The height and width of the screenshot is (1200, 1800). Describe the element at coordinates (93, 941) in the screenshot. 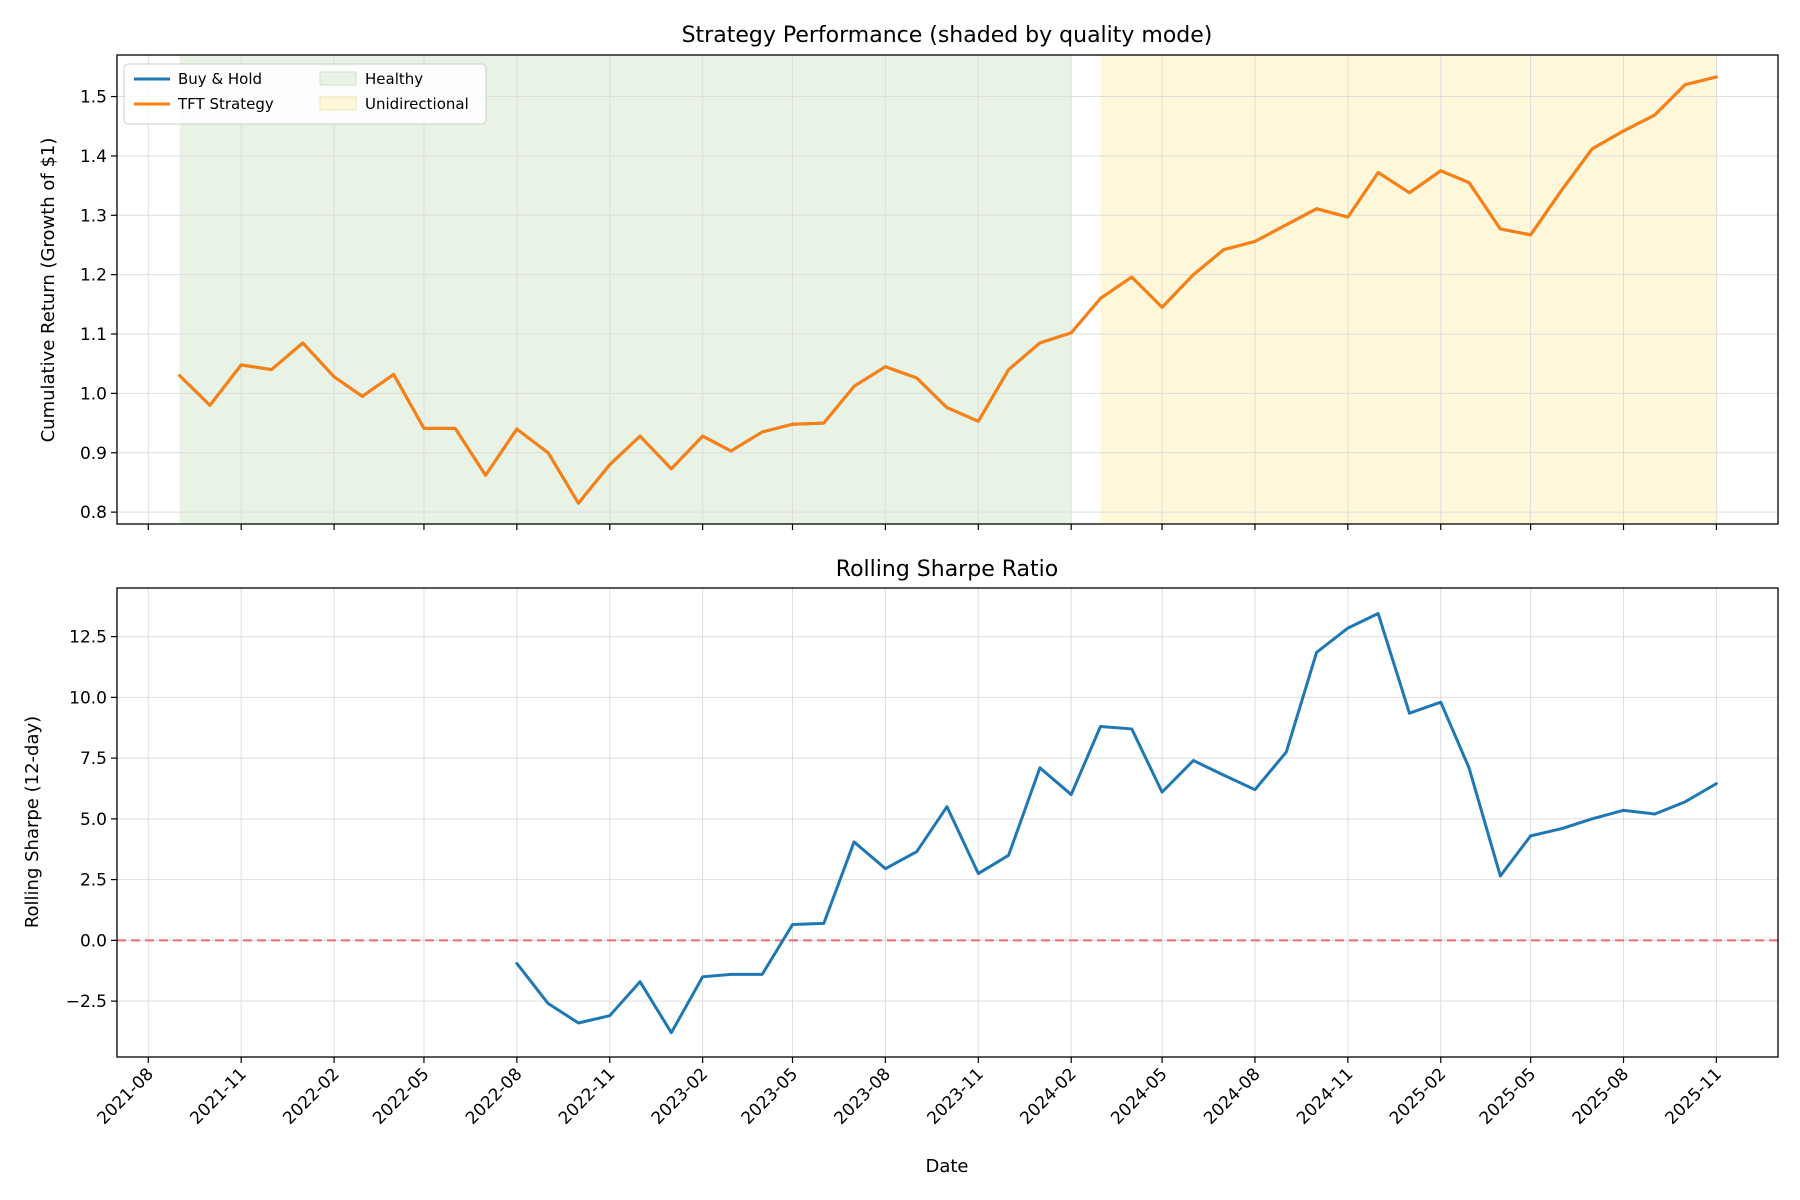

I see `sharpe-y-tick-label: 0.0` at that location.